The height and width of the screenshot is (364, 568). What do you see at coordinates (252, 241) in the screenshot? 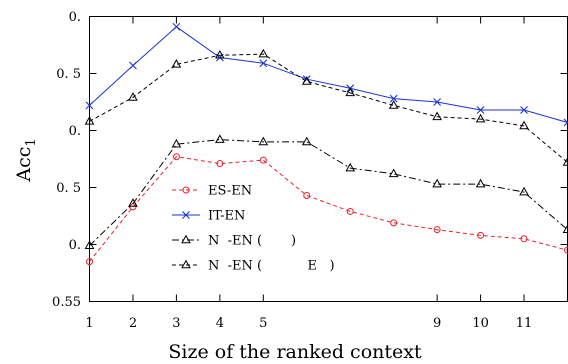
I see `legend-label: N -EN ( )` at bounding box center [252, 241].